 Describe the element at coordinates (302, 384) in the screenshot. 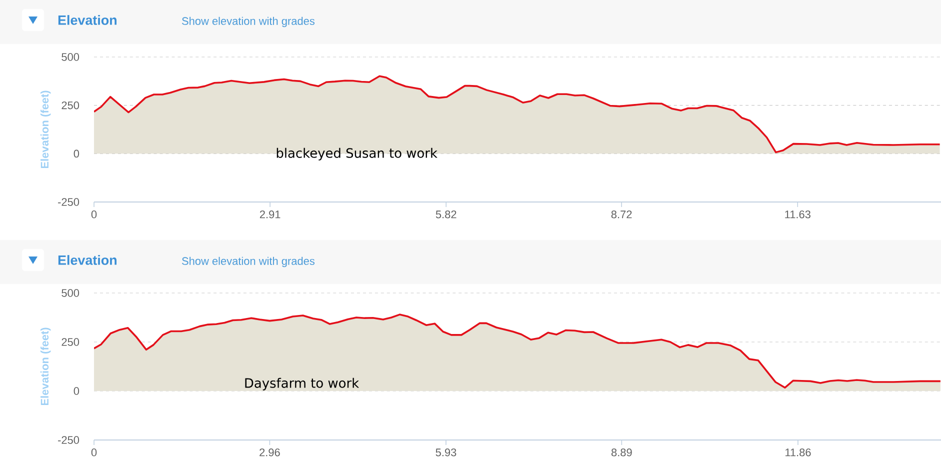

I see `annotation: Daysfarm to work` at that location.